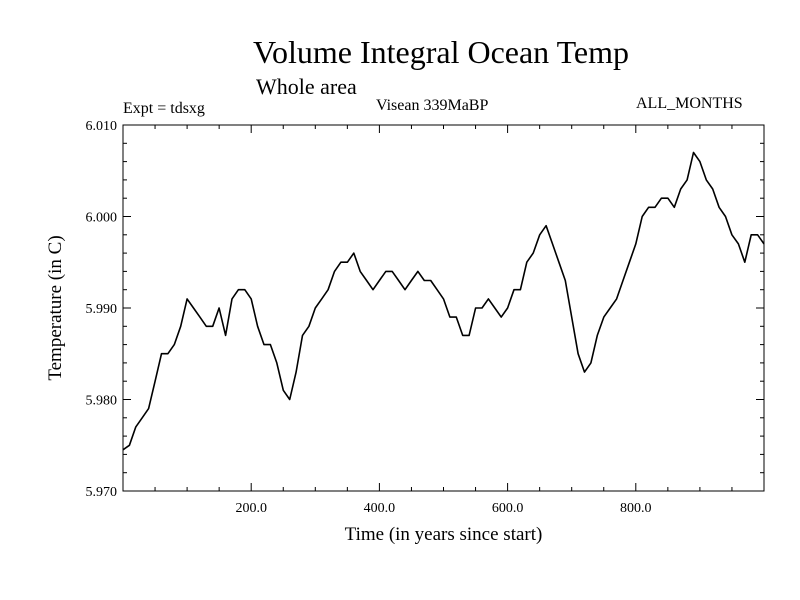 Image resolution: width=800 pixels, height=600 pixels. What do you see at coordinates (306, 86) in the screenshot?
I see `chart-subtitle: Whole area` at bounding box center [306, 86].